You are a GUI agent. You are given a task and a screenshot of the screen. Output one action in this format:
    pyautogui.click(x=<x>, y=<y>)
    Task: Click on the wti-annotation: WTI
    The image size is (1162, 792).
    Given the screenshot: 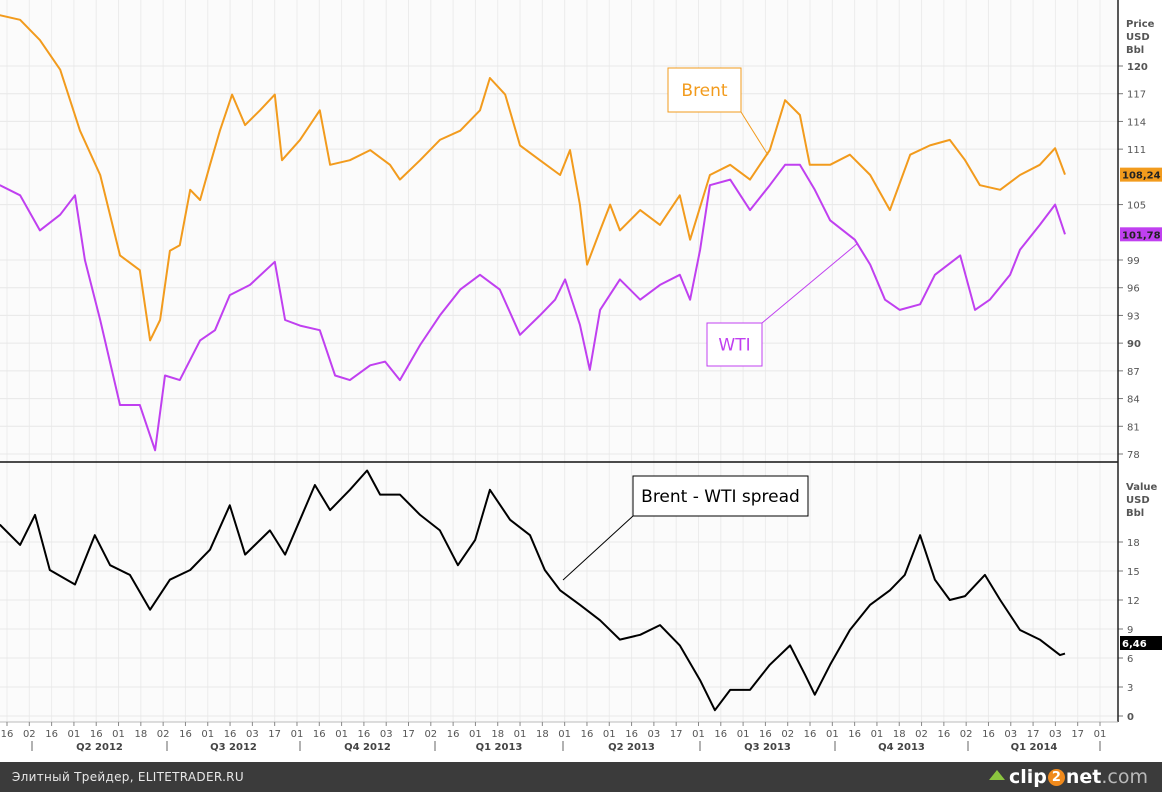 What is the action you would take?
    pyautogui.click(x=782, y=304)
    